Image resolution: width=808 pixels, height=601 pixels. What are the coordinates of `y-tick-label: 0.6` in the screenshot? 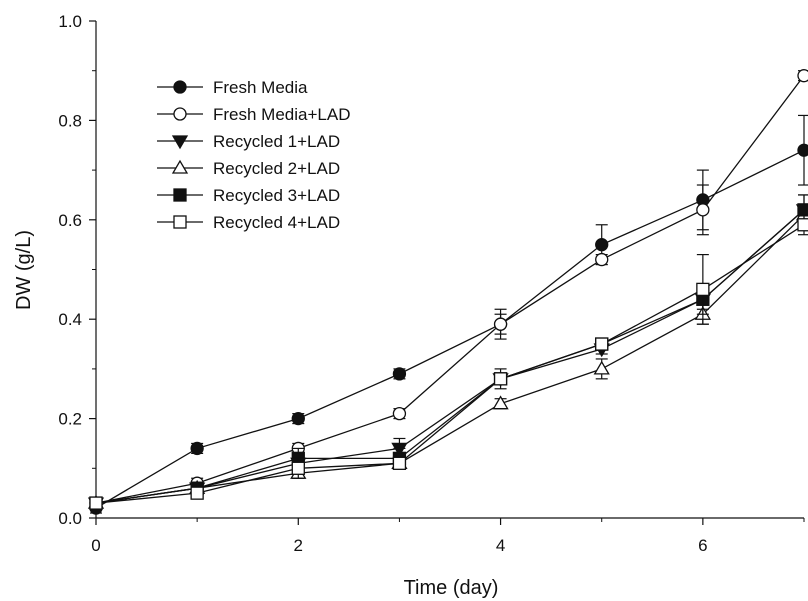 It's located at (70, 220).